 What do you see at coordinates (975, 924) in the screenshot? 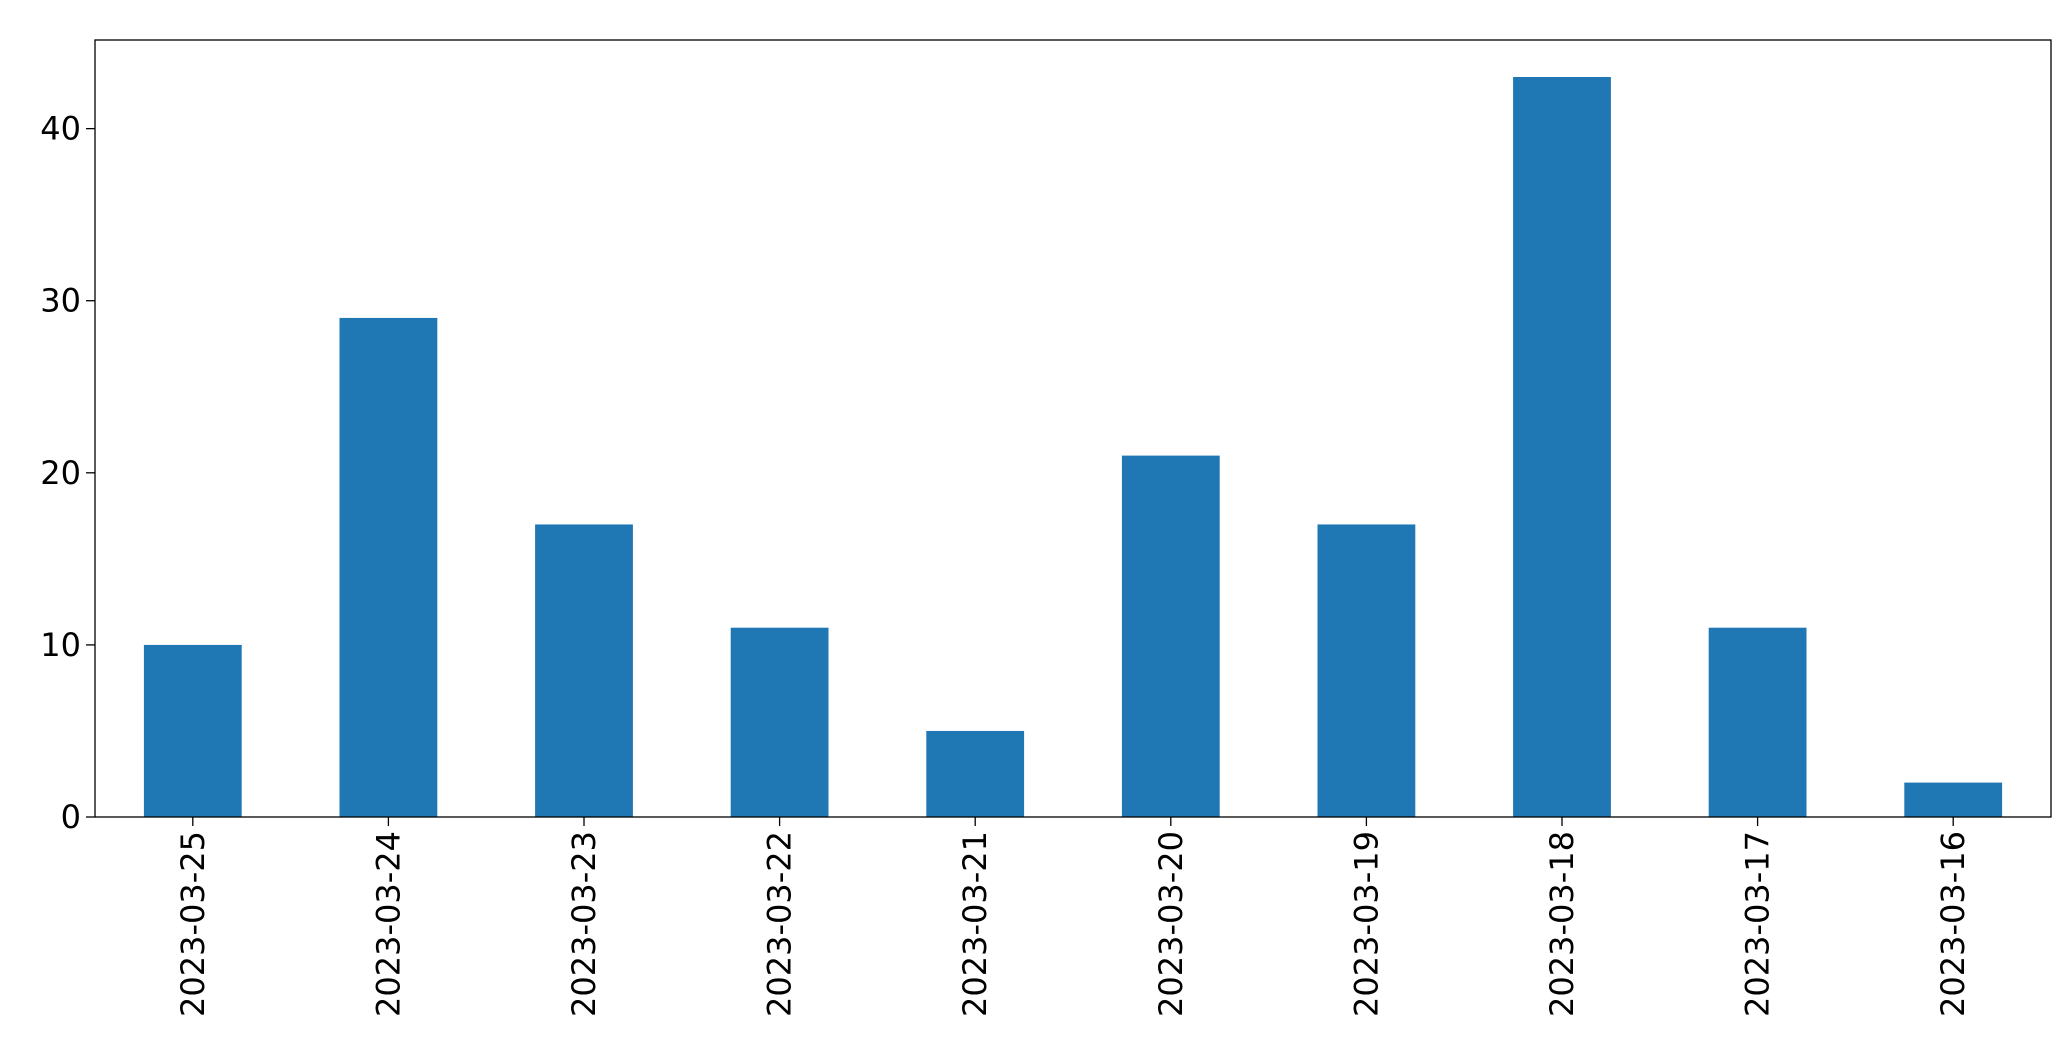
I see `x-tick-label: 2023-03-21` at bounding box center [975, 924].